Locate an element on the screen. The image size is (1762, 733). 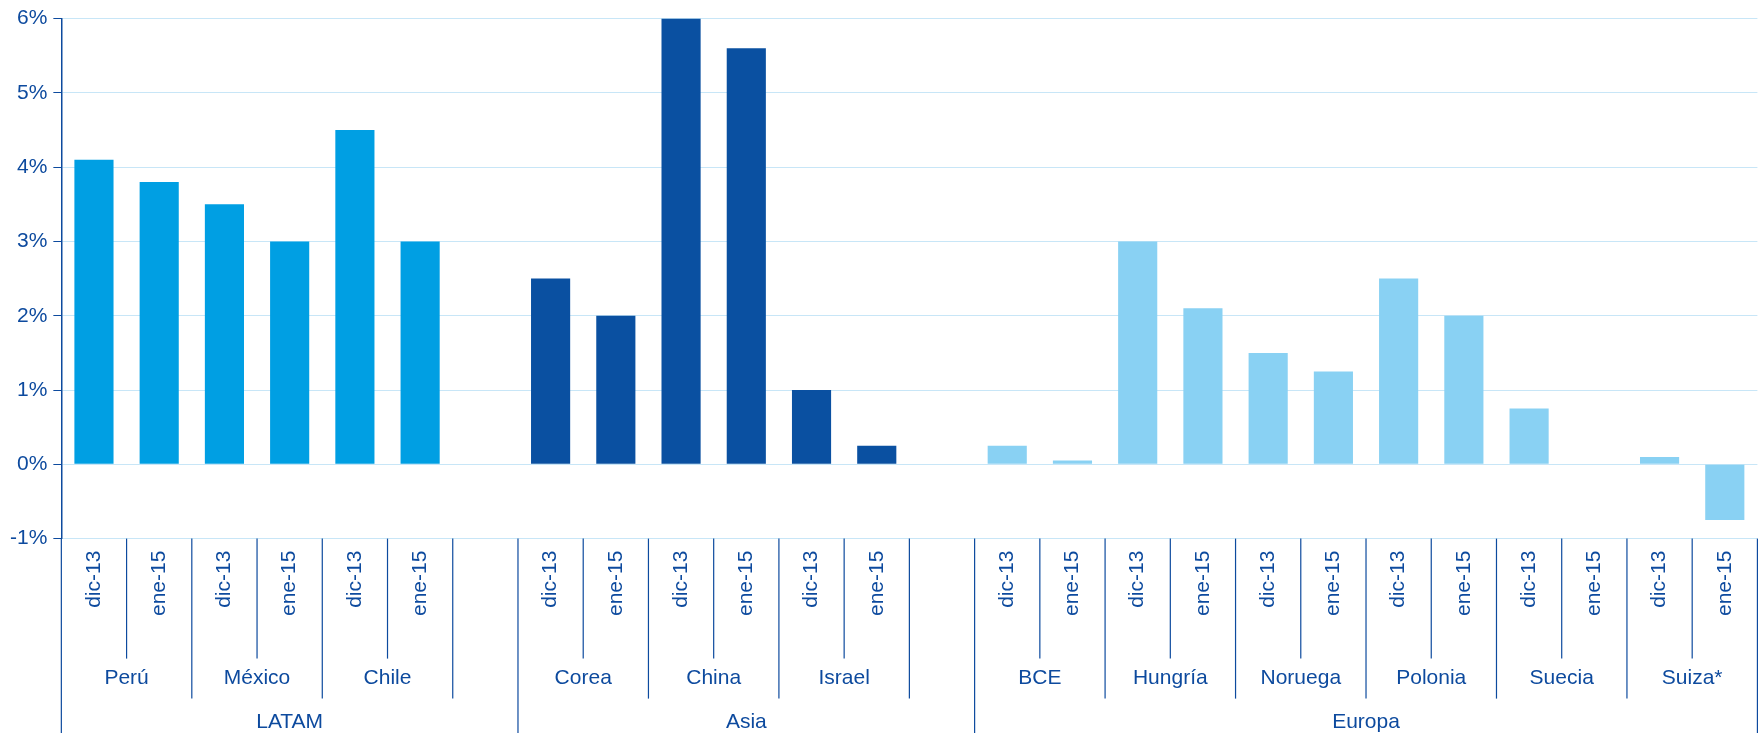
text: Polonia is located at coordinates (1431, 677).